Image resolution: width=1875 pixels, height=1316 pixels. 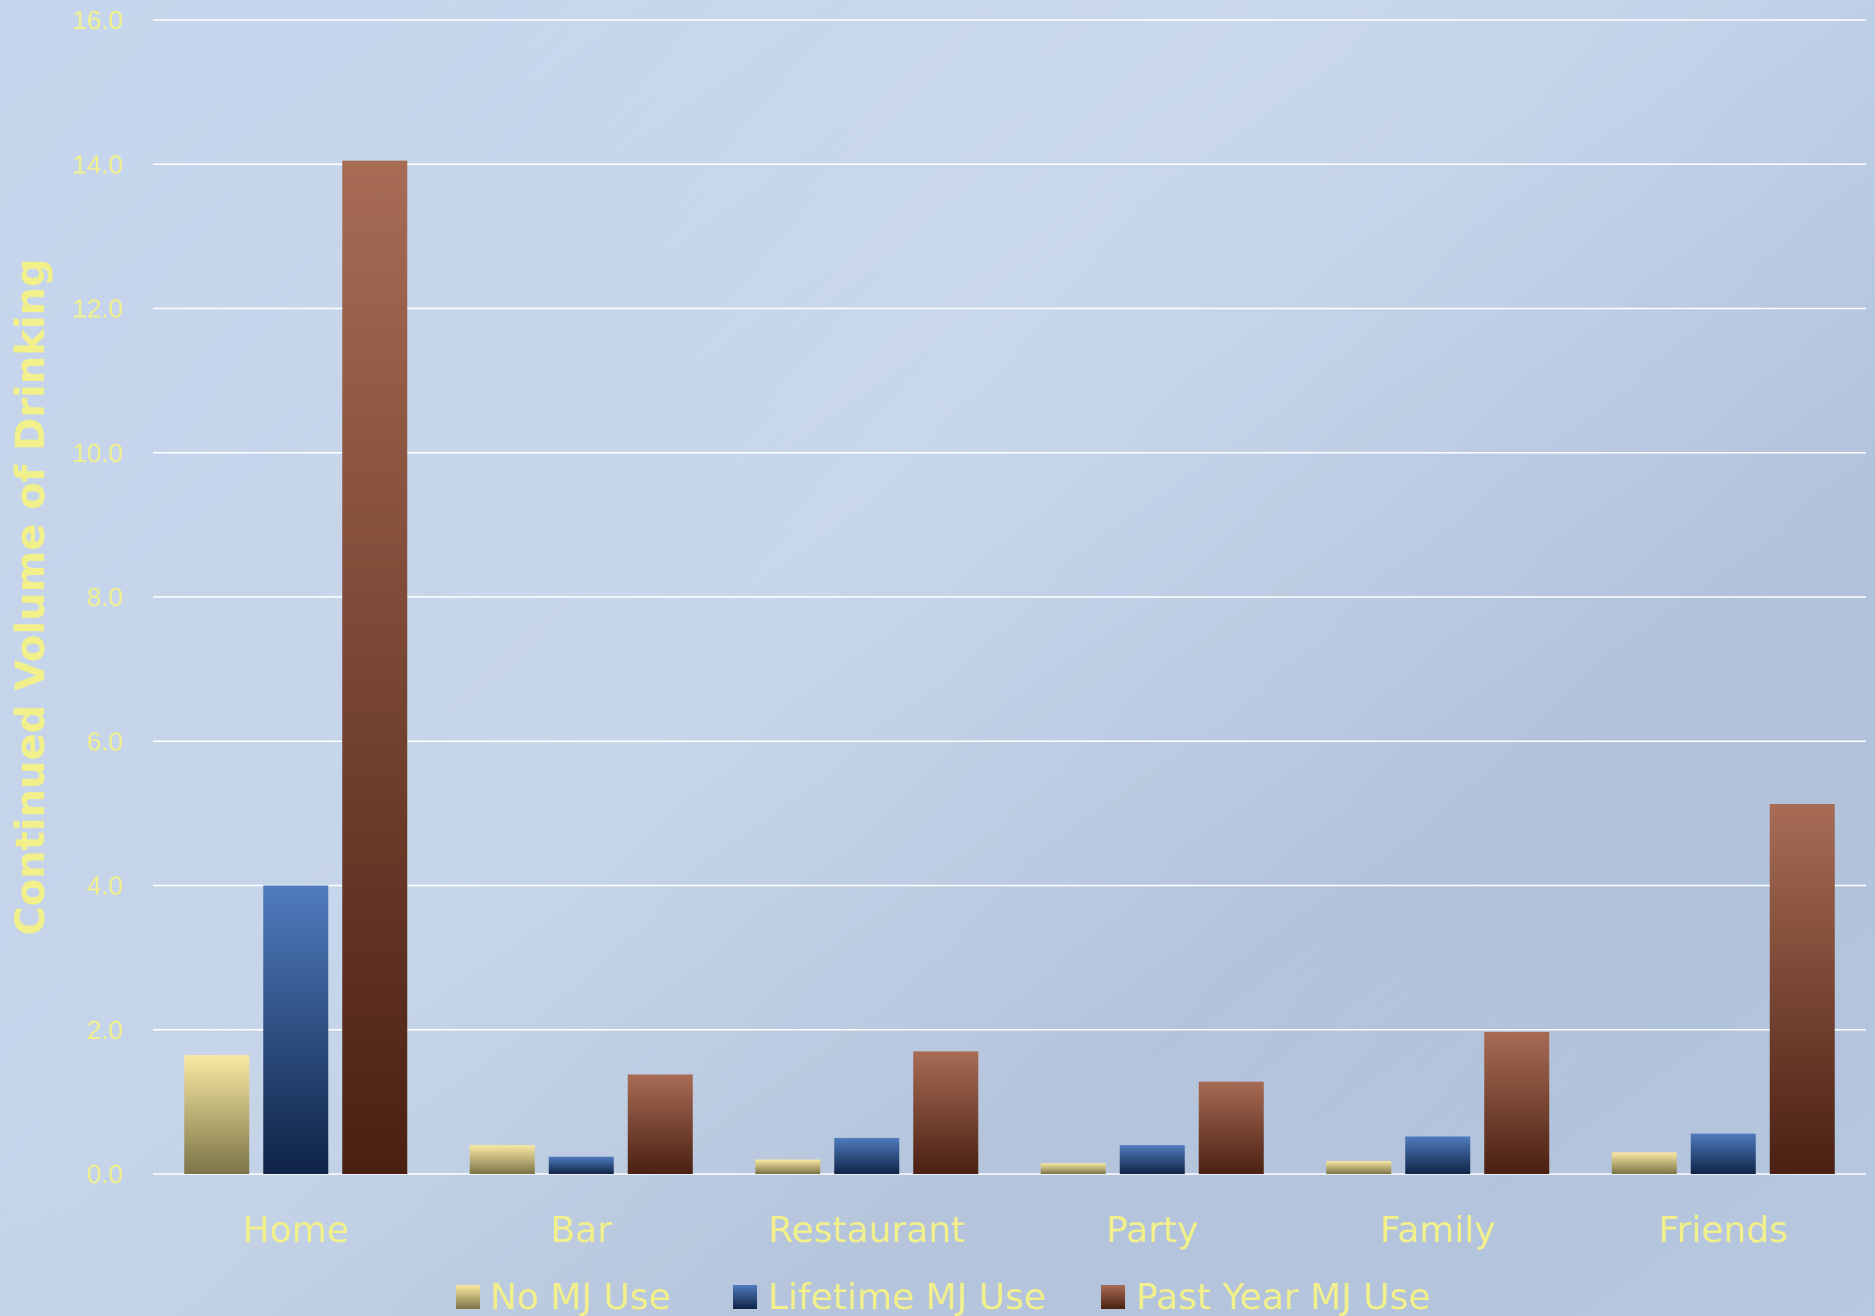 What do you see at coordinates (97, 309) in the screenshot?
I see `y-tick-label: 12.0` at bounding box center [97, 309].